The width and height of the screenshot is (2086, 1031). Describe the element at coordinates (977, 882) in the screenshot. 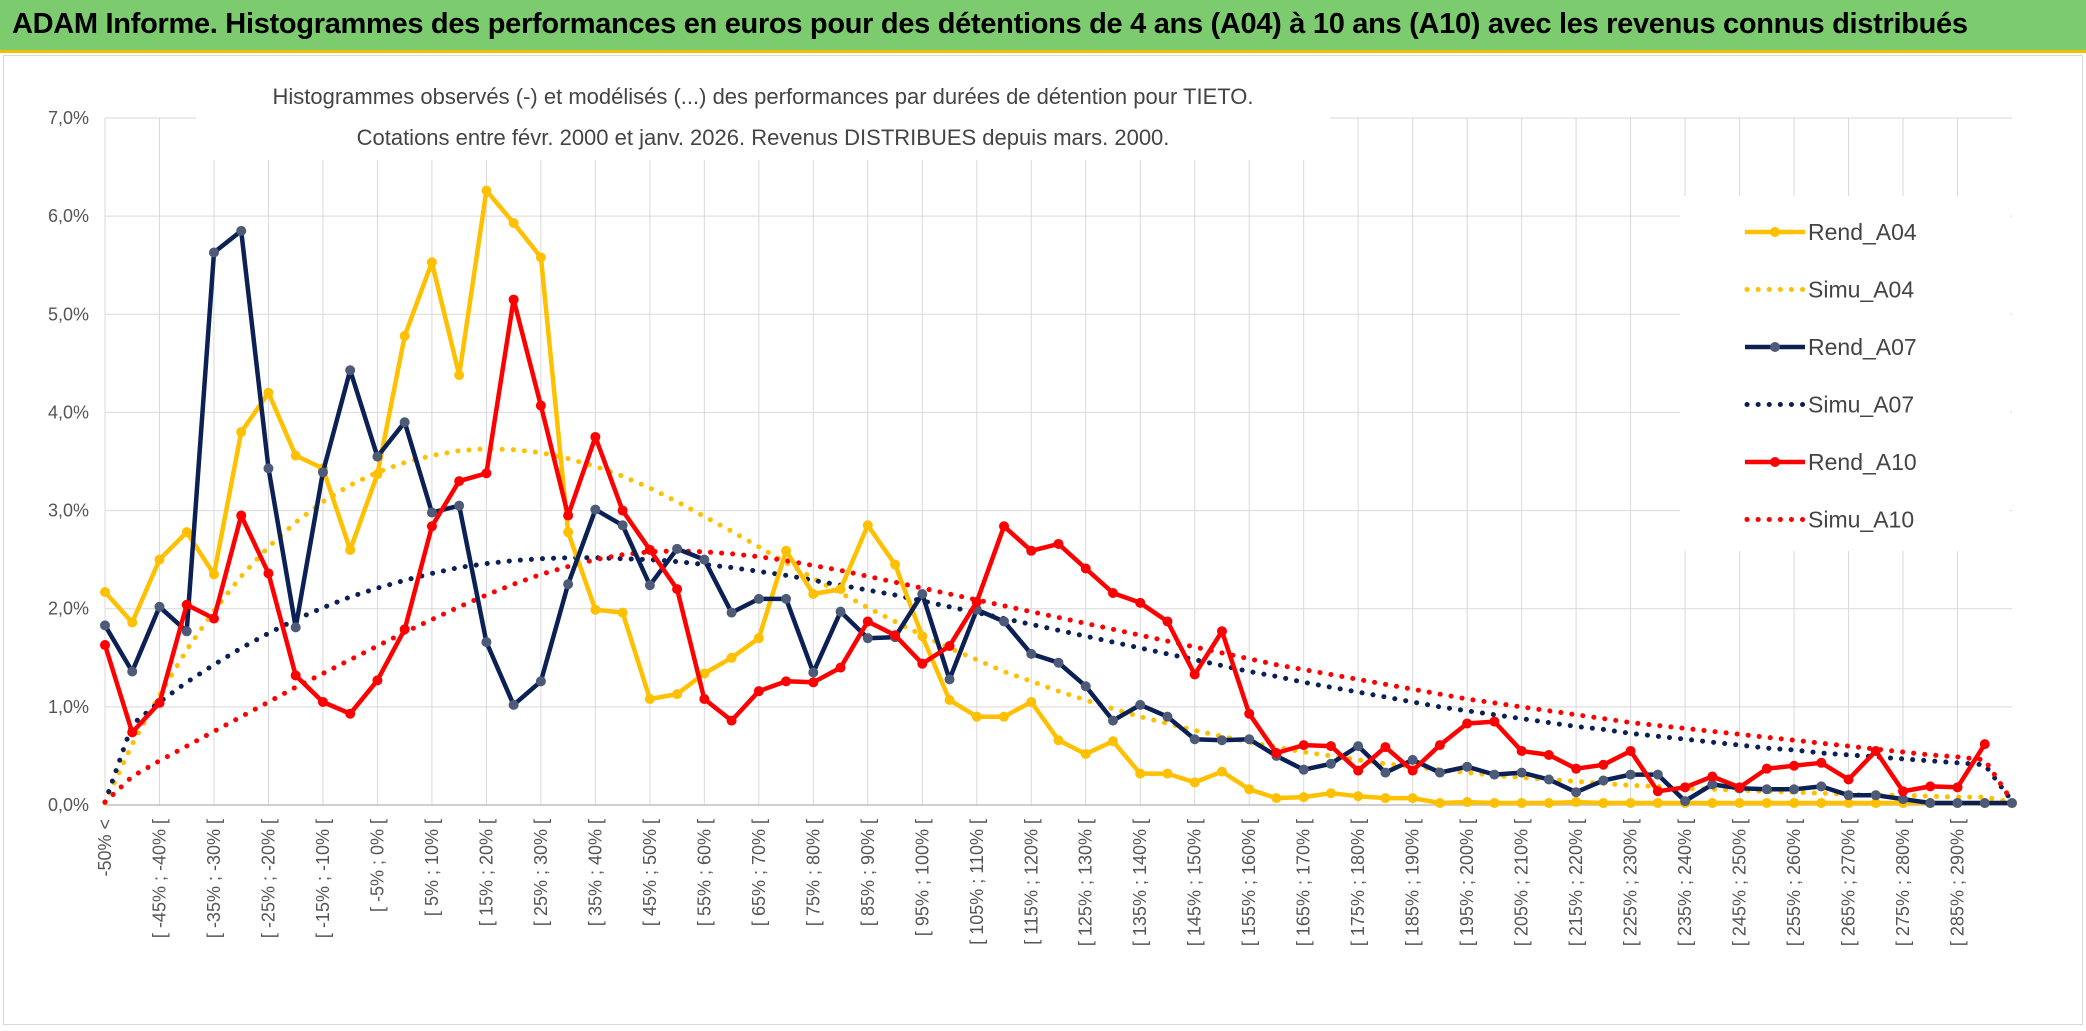

I see `x-tick-label: [ 105% ; 110% [` at that location.